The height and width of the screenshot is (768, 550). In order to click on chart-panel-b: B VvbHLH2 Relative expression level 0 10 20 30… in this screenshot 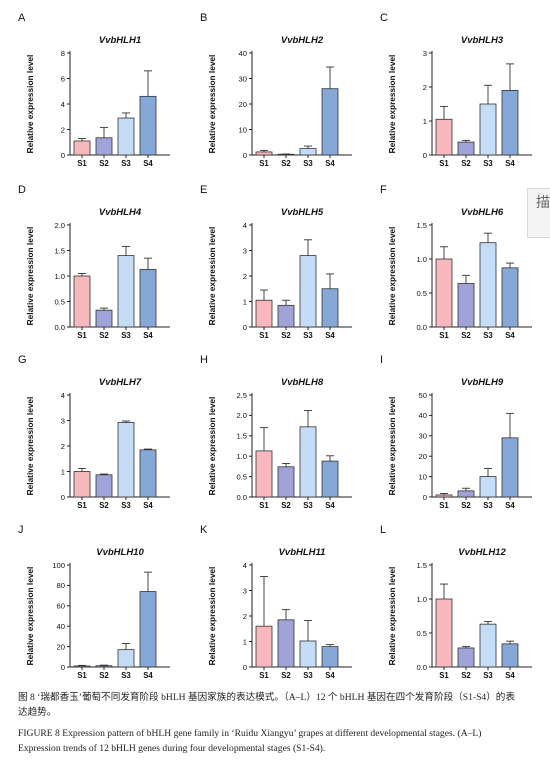, I will do `click(276, 90)`.